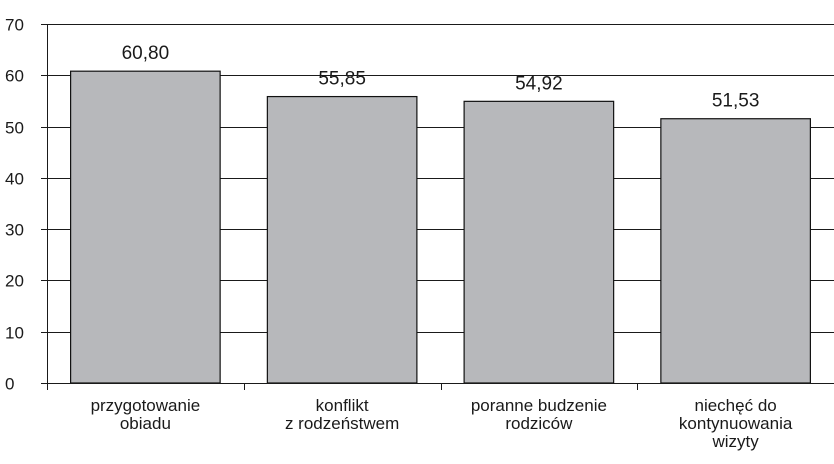 This screenshot has height=464, width=834. Describe the element at coordinates (146, 405) in the screenshot. I see `x-tick-label: przygotowanie` at that location.